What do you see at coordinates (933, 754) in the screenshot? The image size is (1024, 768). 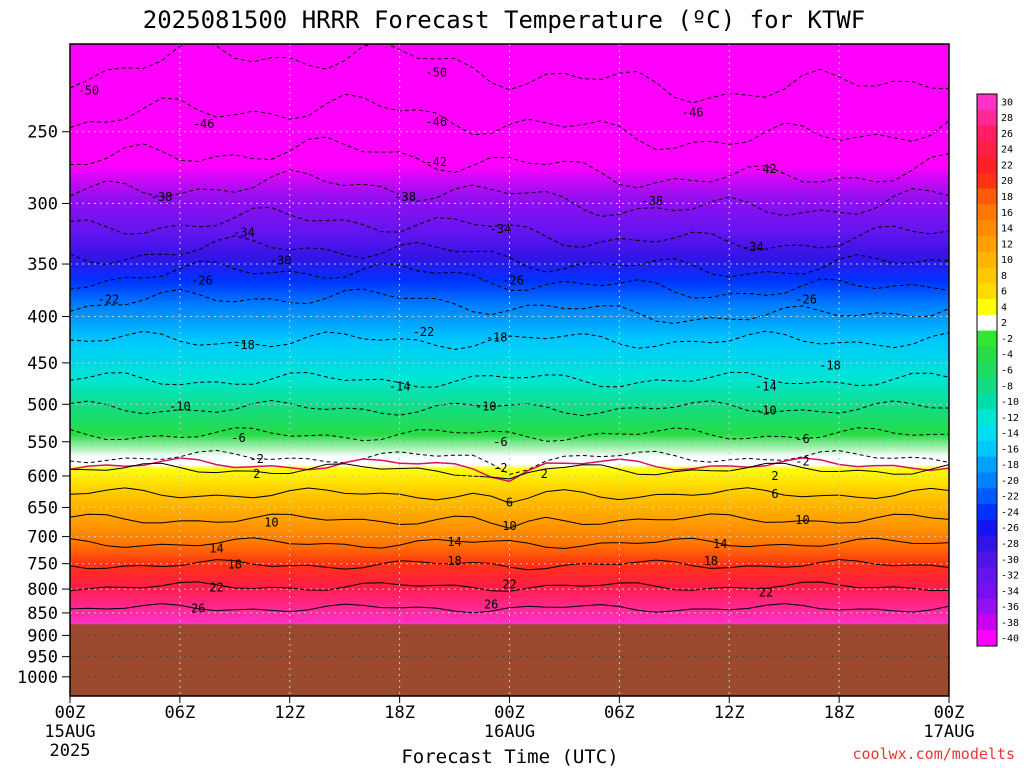 I see `credit-text: coolwx.com/modelts` at bounding box center [933, 754].